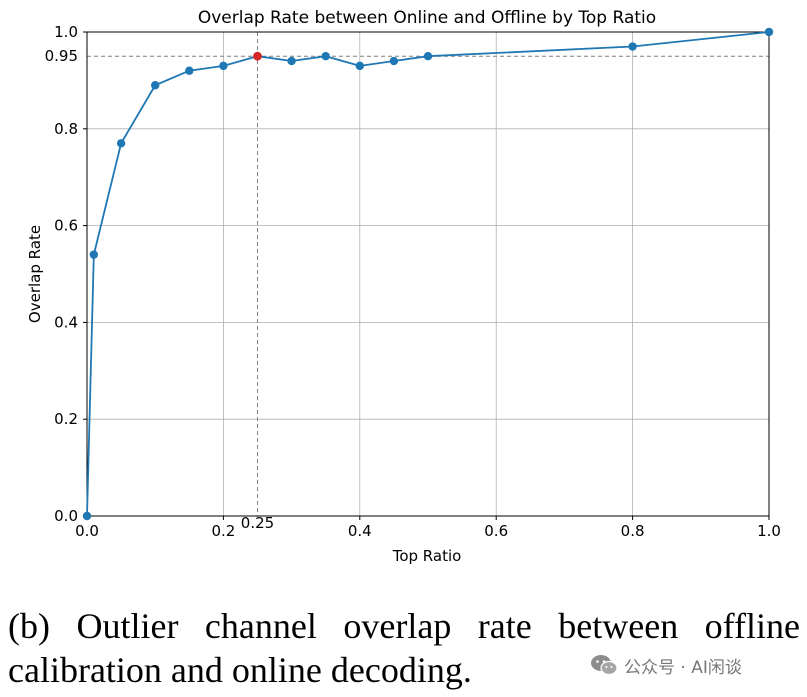  Describe the element at coordinates (223, 531) in the screenshot. I see `x-tick-label: 0.2` at that location.